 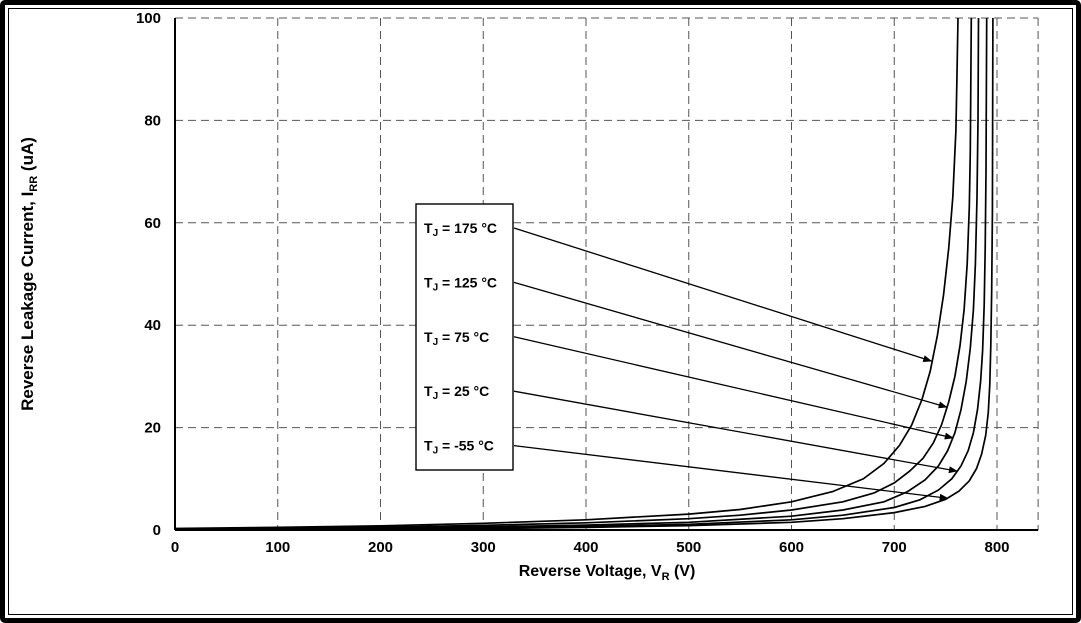 I want to click on y-axis-title-text: Reverse Leakage Current, I, so click(x=27, y=301).